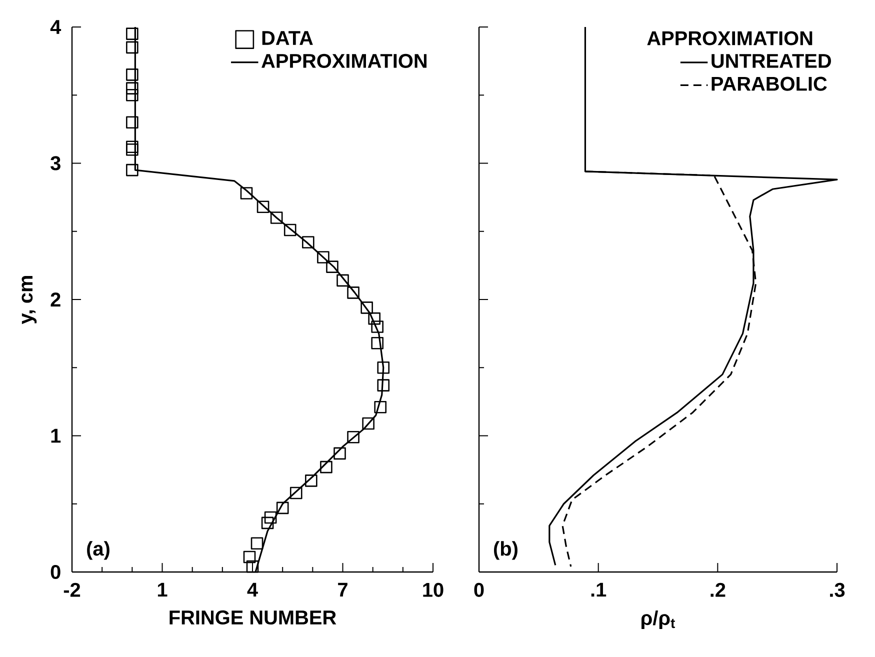 Image resolution: width=875 pixels, height=657 pixels. What do you see at coordinates (287, 38) in the screenshot?
I see `legend-label: DATA` at bounding box center [287, 38].